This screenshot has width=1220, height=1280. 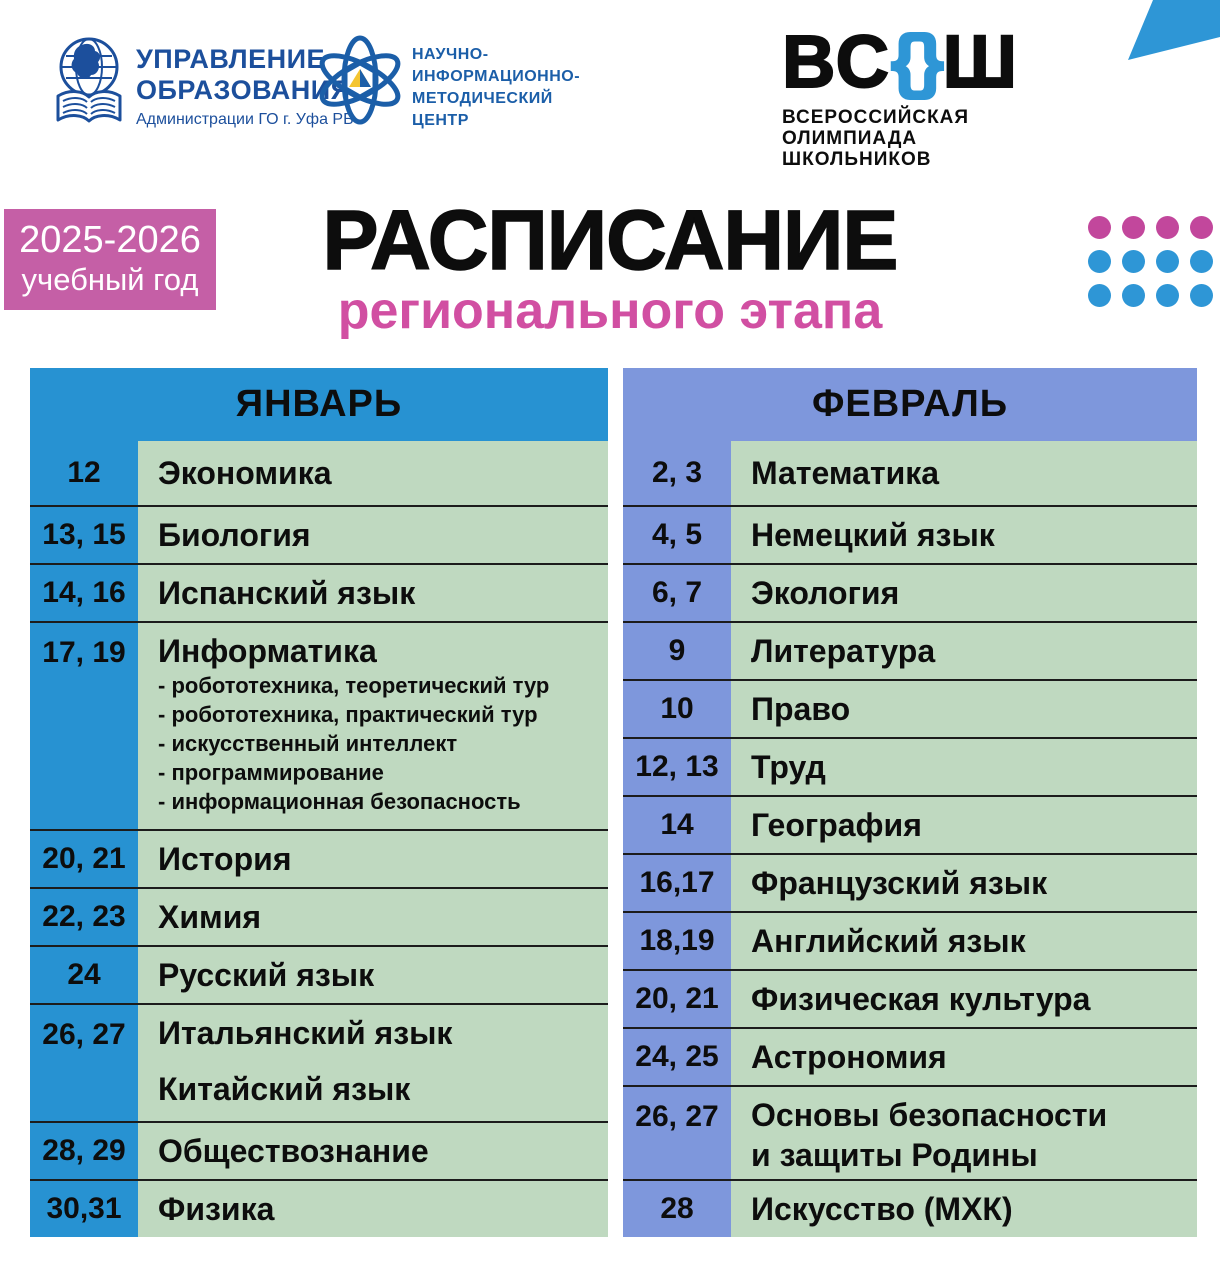 I want to click on date-cell: 10, so click(x=677, y=709).